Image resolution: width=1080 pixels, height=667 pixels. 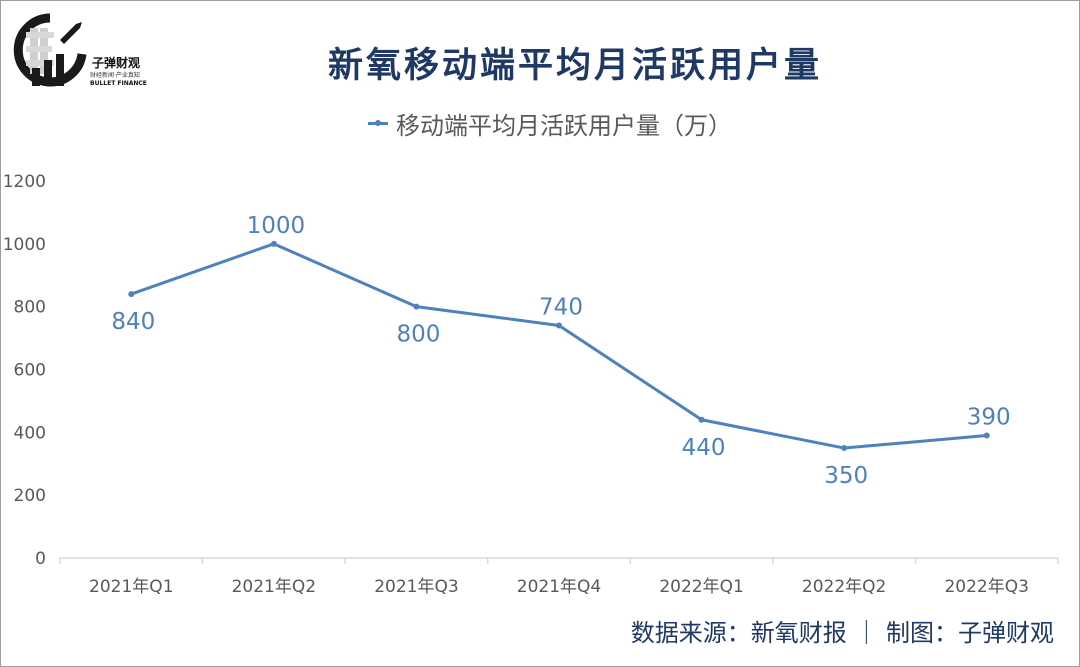 I want to click on logo: 子弹财观 财经新闻·产业真知 BULLET FINANCE, so click(x=85, y=50).